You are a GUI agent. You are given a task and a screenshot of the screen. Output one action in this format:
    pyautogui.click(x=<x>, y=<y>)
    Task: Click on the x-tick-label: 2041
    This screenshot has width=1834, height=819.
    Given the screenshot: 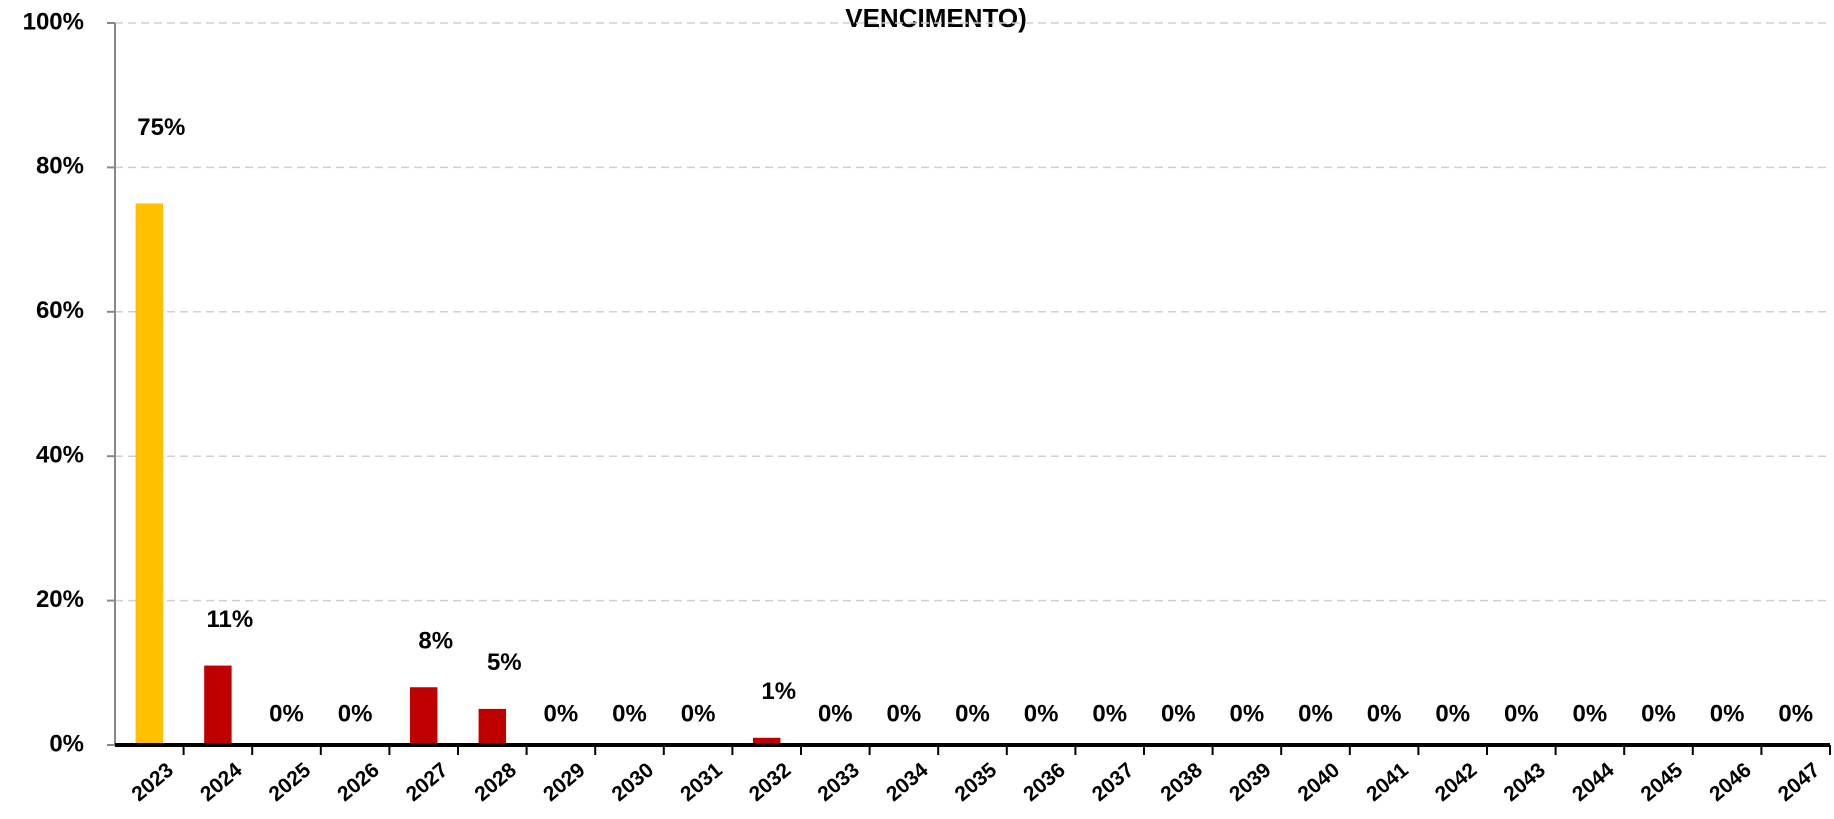 What is the action you would take?
    pyautogui.click(x=1387, y=782)
    